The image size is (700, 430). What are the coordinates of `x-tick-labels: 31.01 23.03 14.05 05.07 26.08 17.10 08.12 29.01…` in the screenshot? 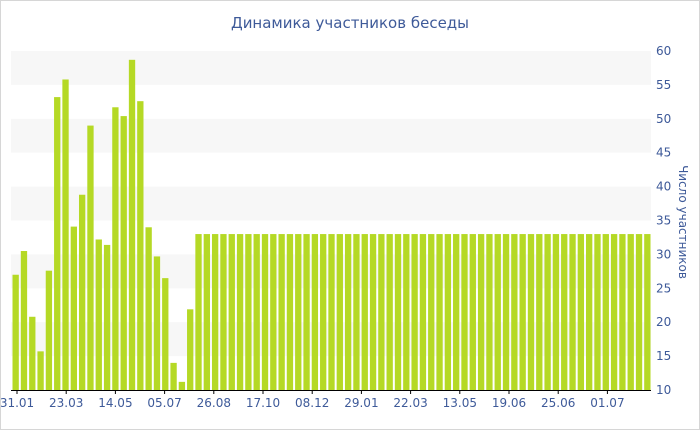 It's located at (313, 400).